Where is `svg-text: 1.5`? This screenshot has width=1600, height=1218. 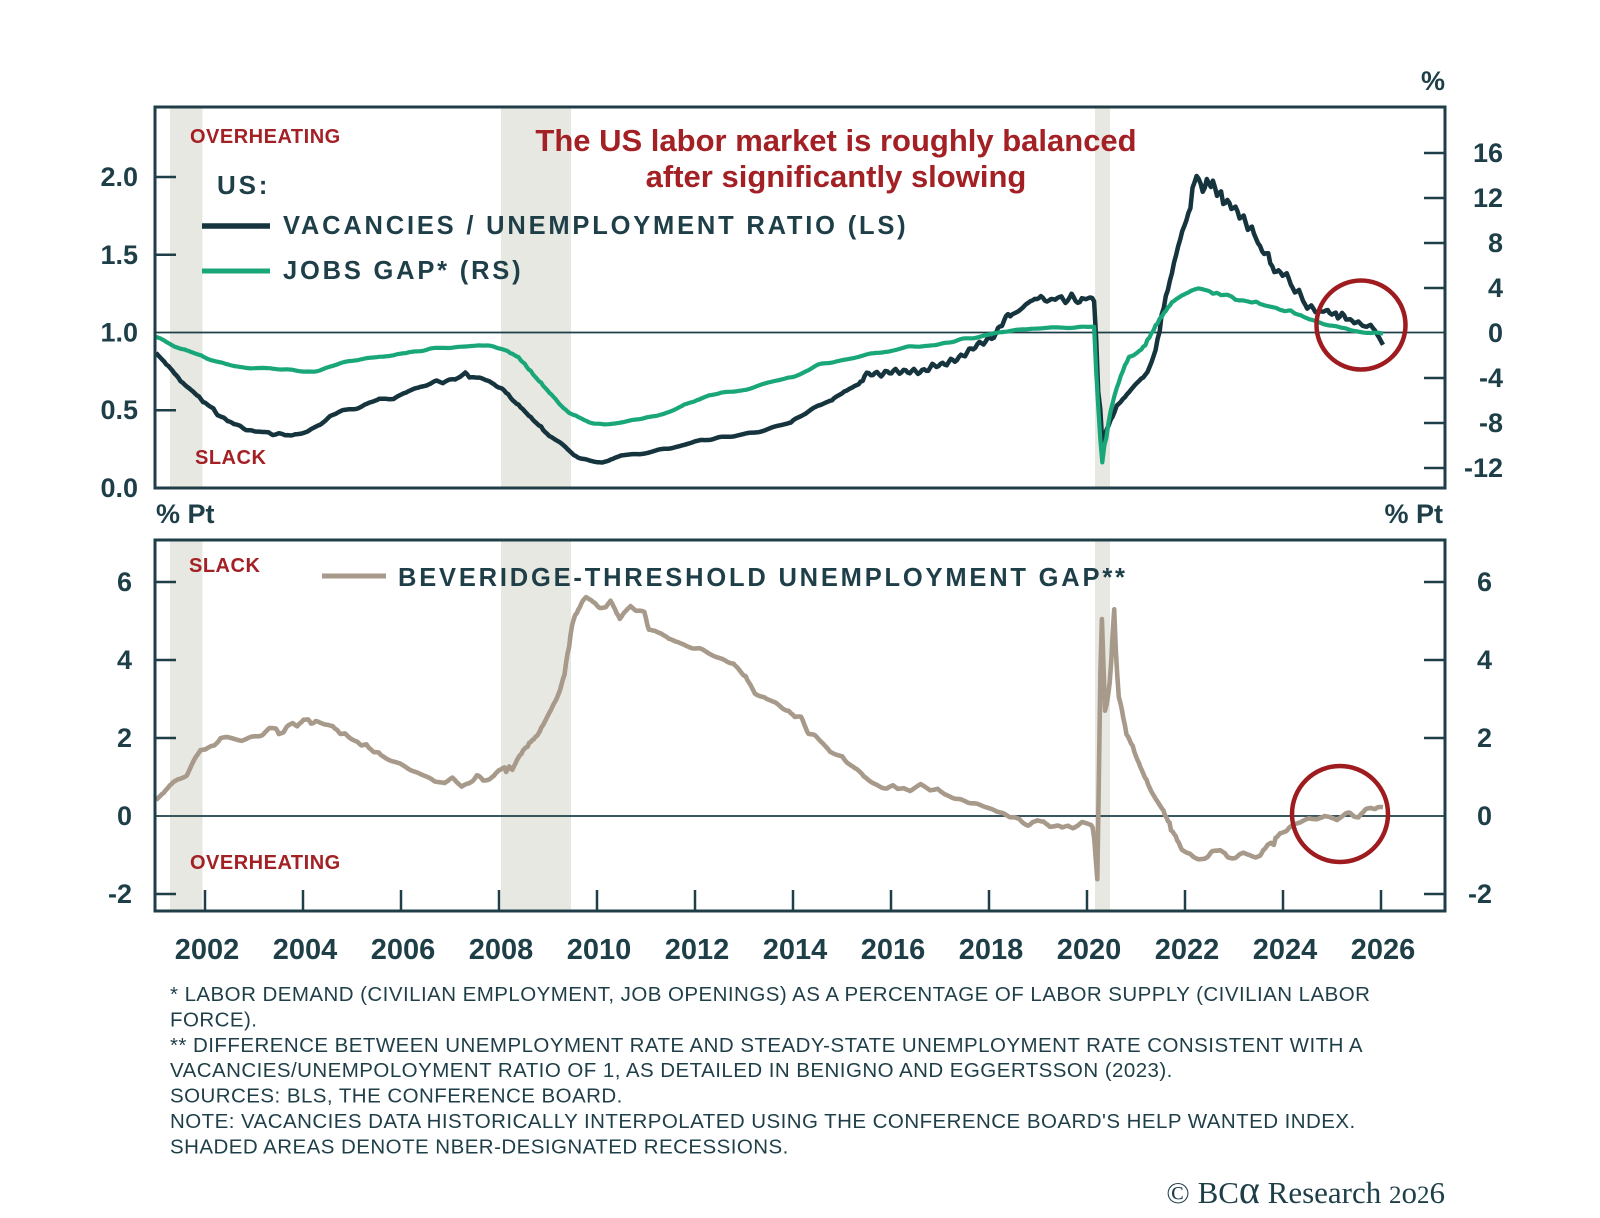 svg-text: 1.5 is located at coordinates (119, 255).